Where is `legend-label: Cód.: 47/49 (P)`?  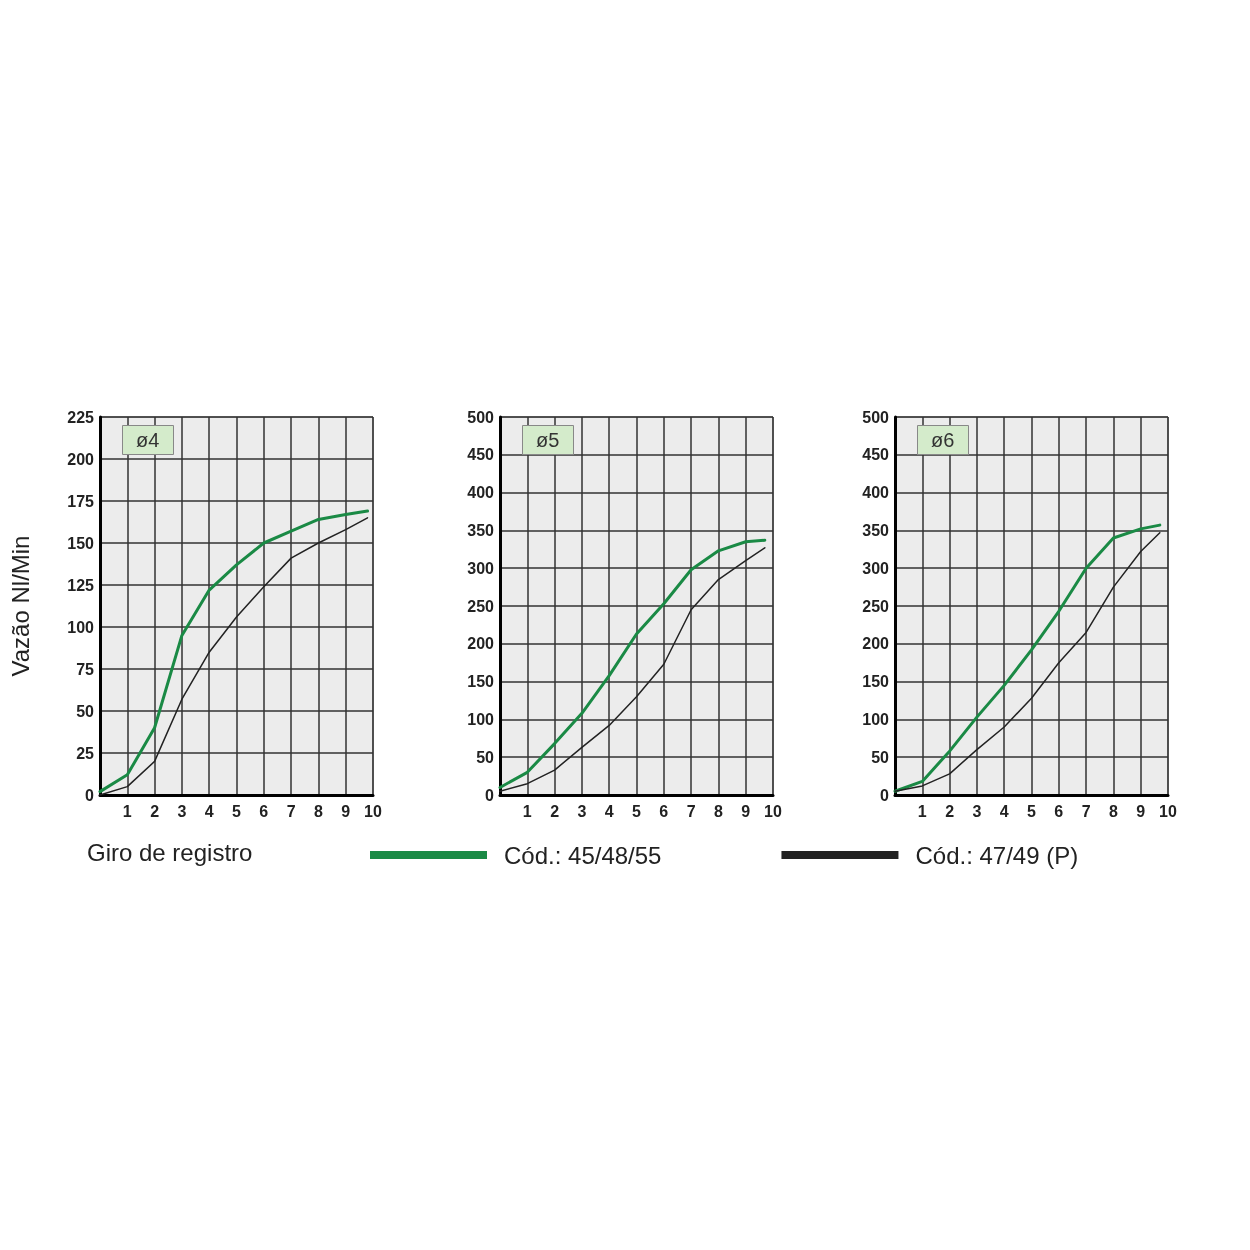
legend-label: Cód.: 47/49 (P) is located at coordinates (997, 855).